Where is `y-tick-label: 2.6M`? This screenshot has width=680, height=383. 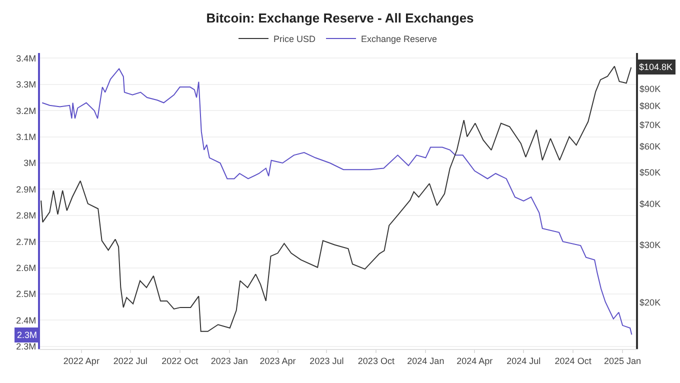
y-tick-label: 2.6M is located at coordinates (26, 267).